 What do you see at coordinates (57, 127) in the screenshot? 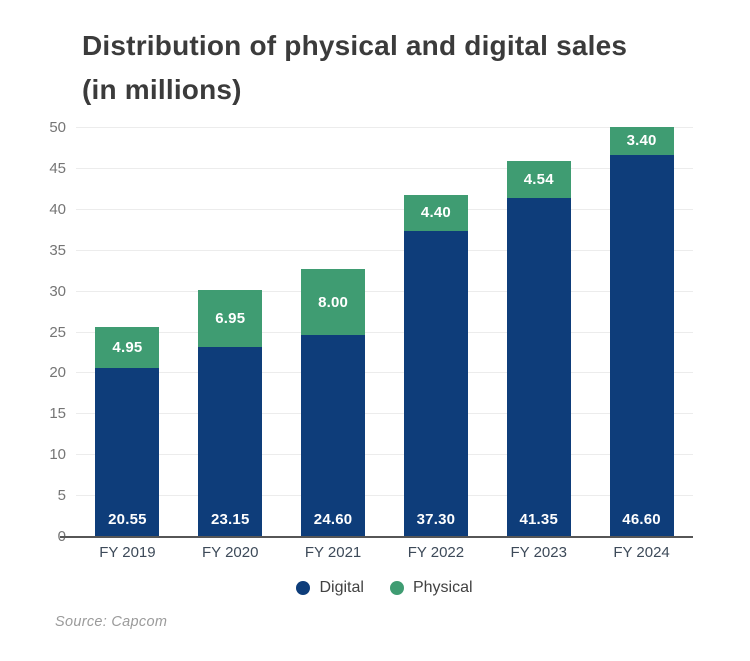
I see `y-axis-label: 50` at bounding box center [57, 127].